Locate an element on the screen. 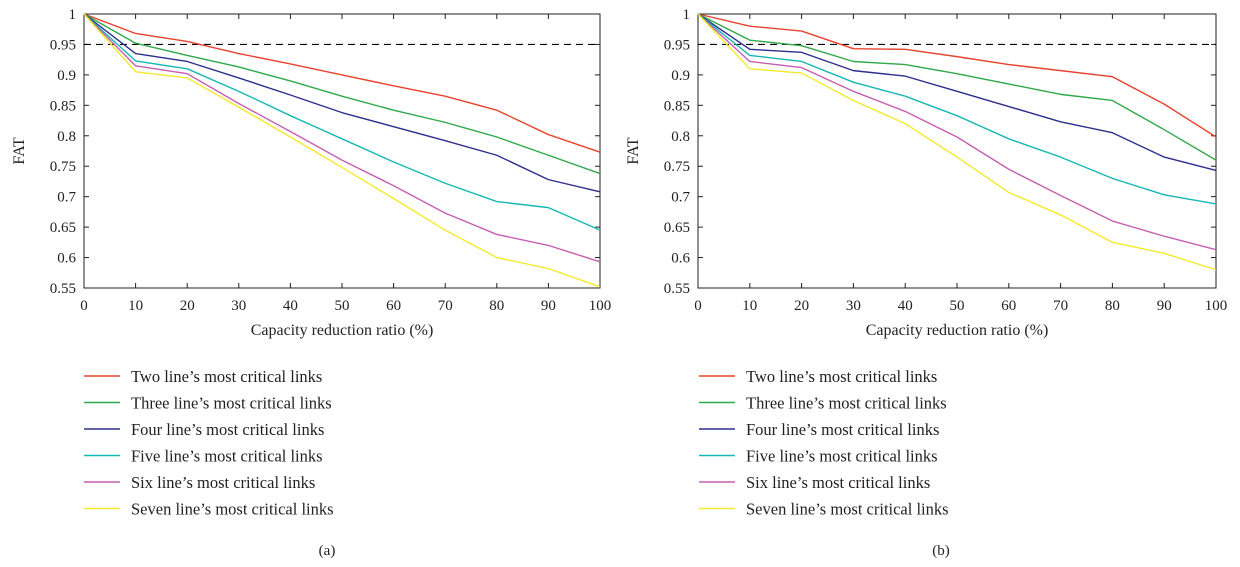  panel-label: (b) is located at coordinates (941, 551).